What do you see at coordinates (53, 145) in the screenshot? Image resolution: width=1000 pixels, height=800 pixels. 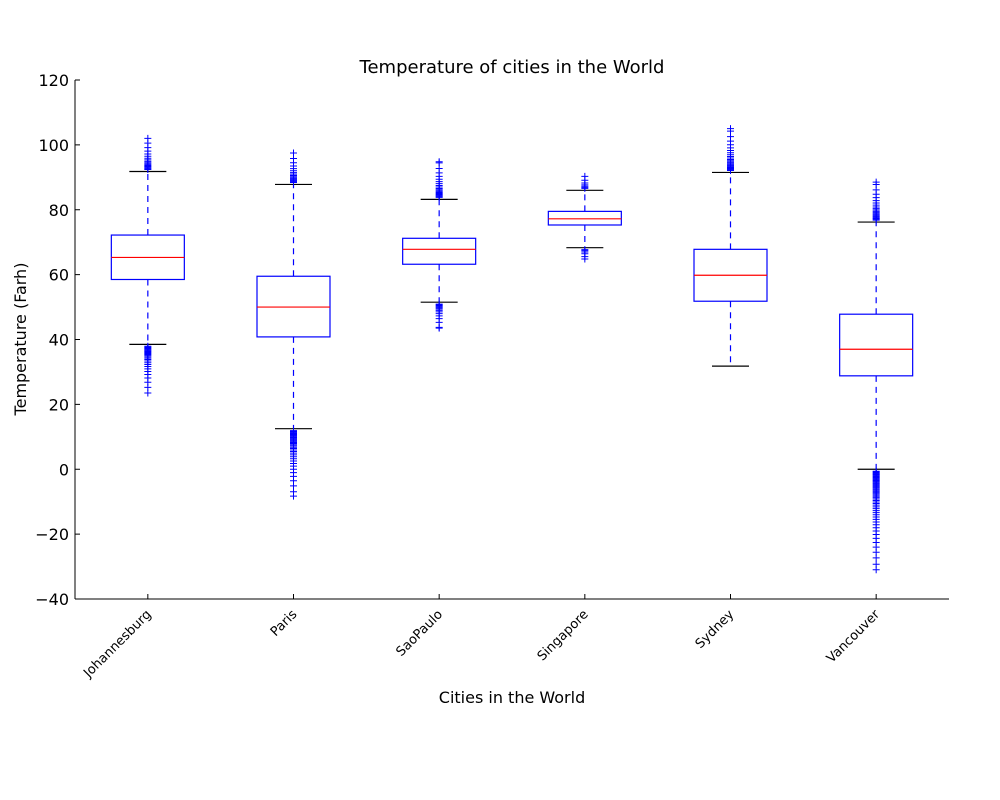 I see `y-tick-label: 100` at bounding box center [53, 145].